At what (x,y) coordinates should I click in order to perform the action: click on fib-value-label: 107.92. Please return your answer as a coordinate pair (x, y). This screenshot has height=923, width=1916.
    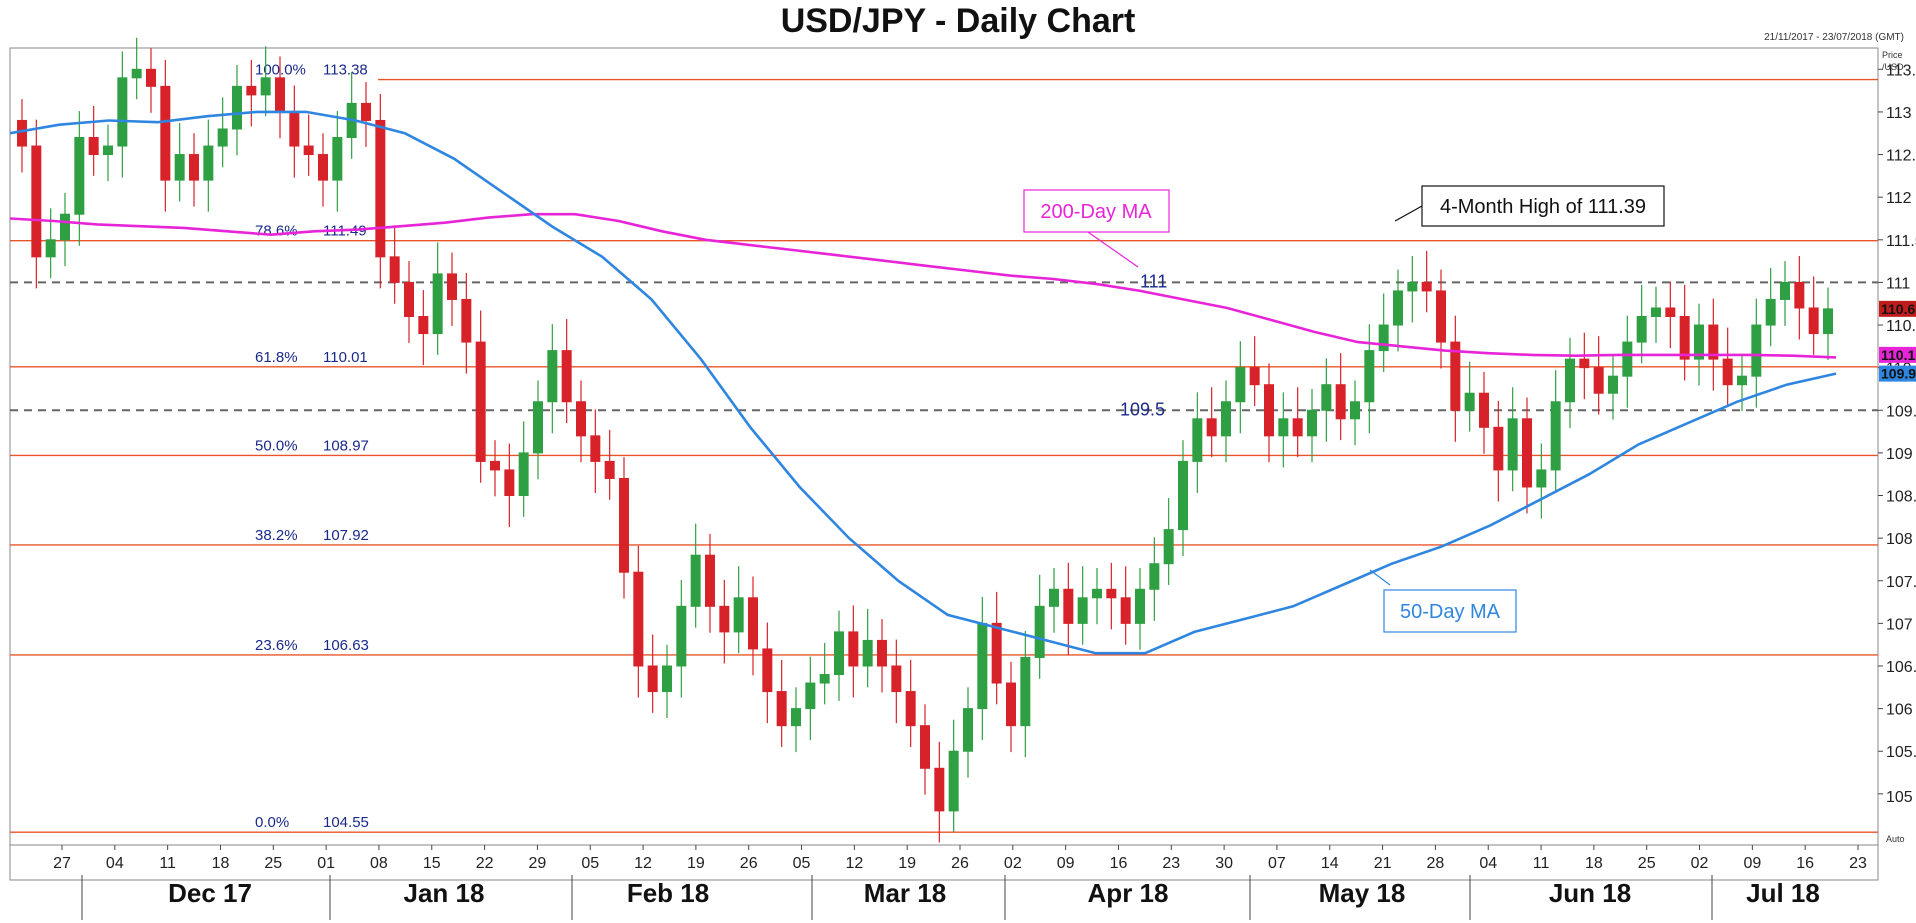
    Looking at the image, I should click on (346, 535).